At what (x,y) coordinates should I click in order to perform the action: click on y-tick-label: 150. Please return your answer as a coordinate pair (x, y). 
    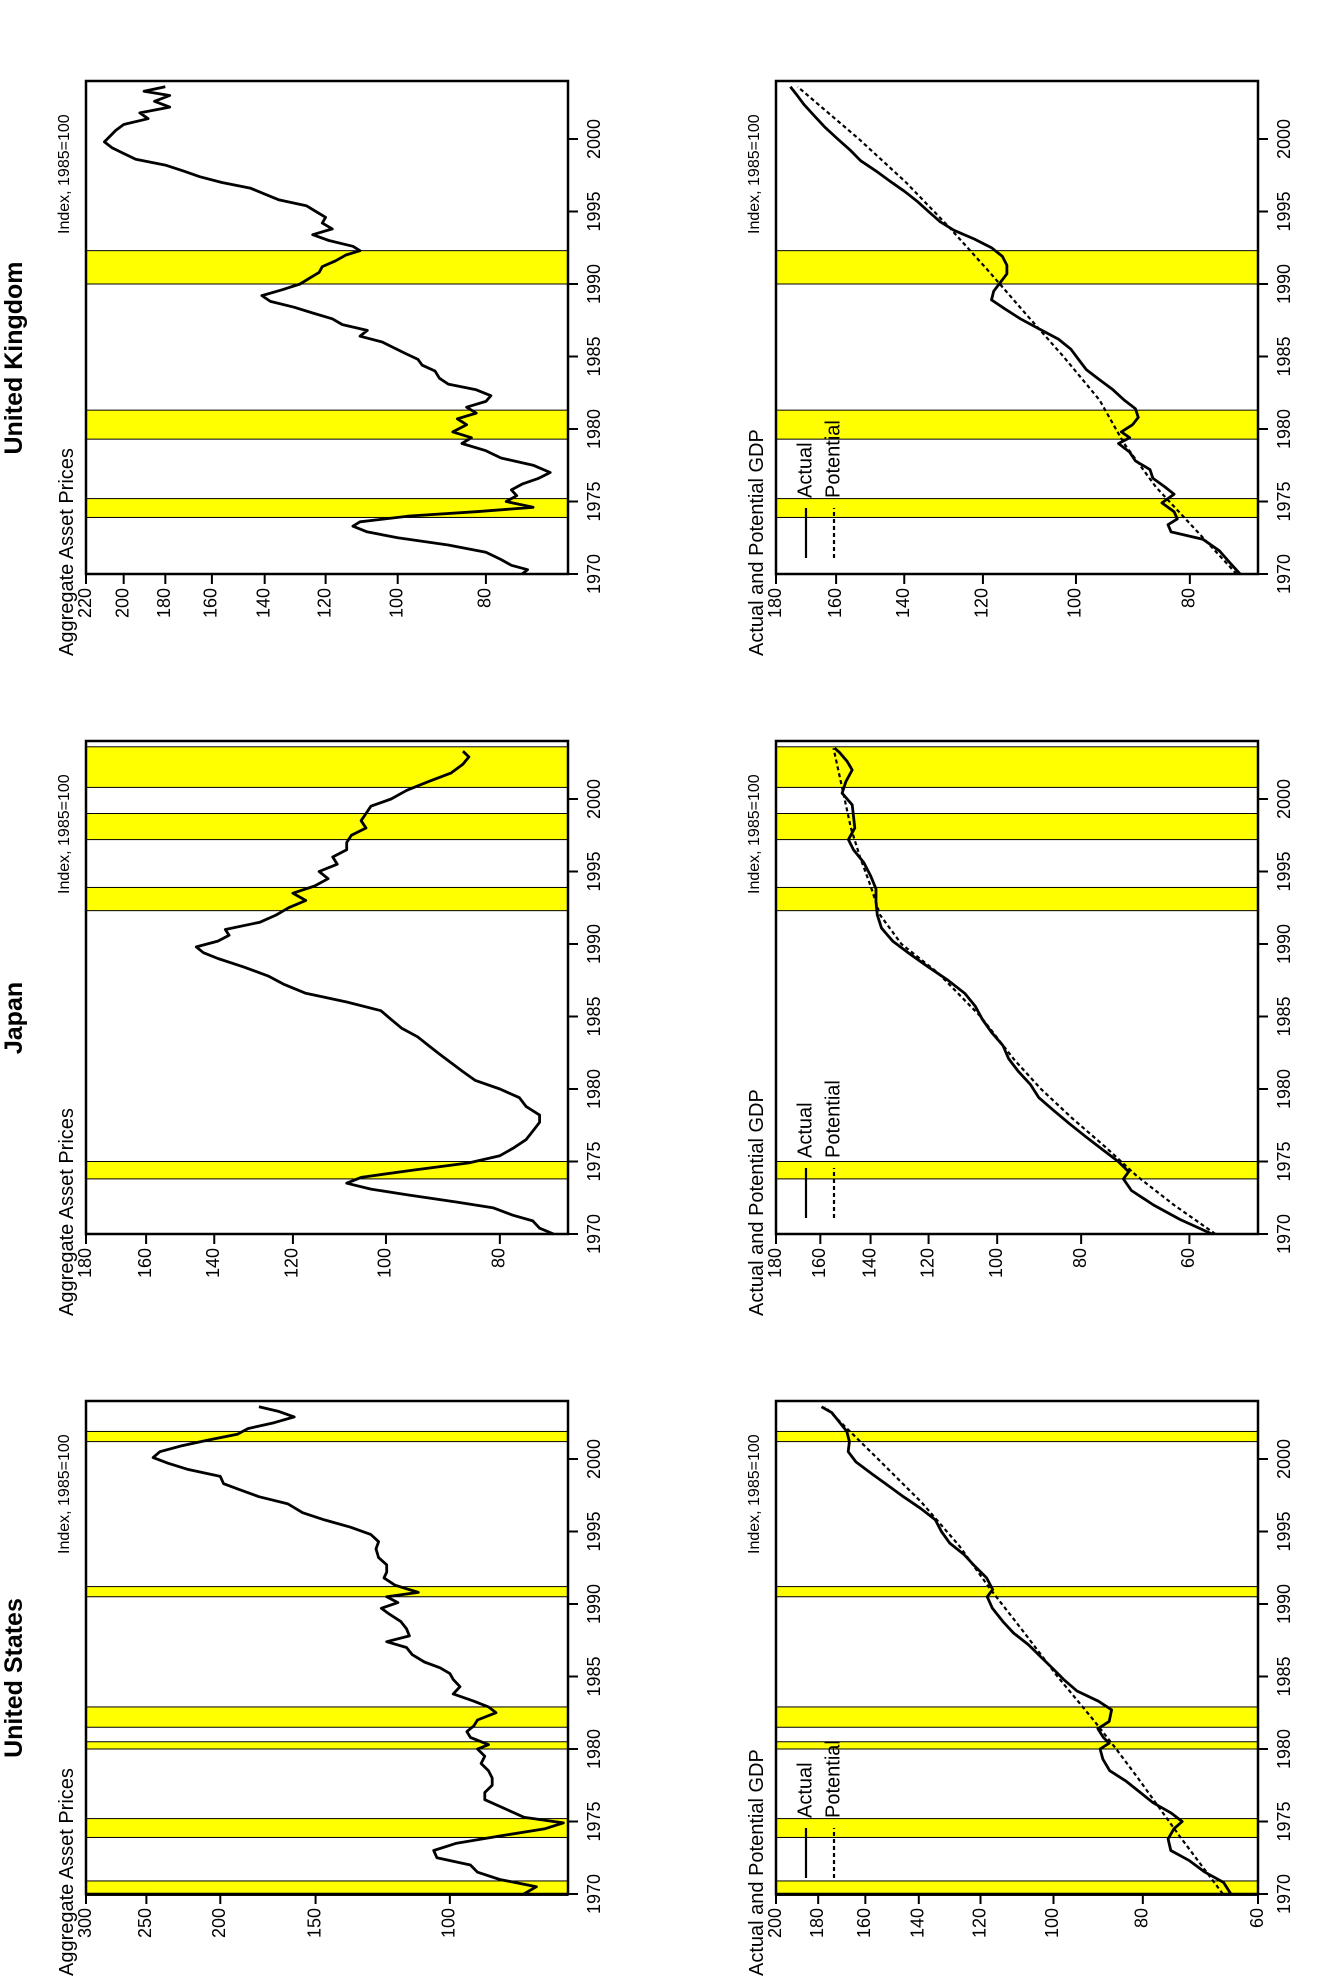
    Looking at the image, I should click on (314, 1923).